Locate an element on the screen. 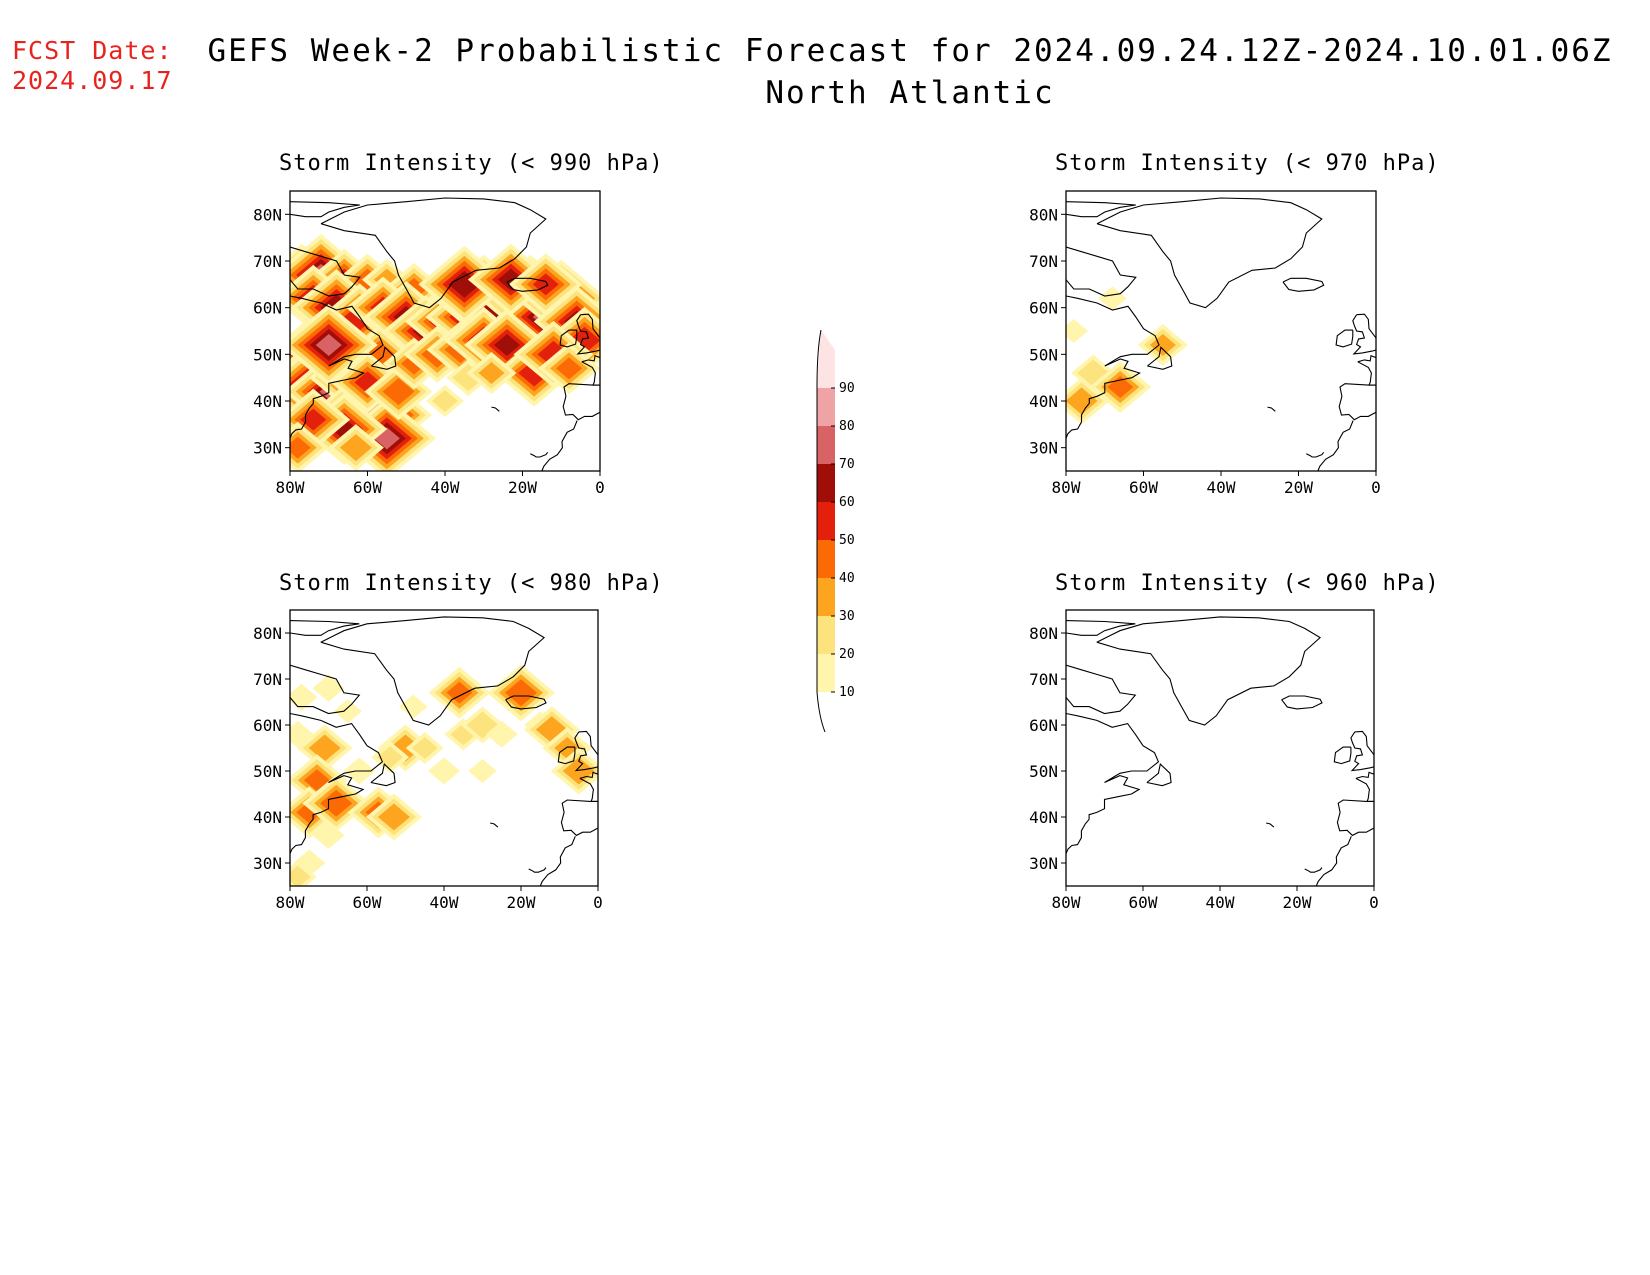 The width and height of the screenshot is (1650, 1275). forecast-date-label: FCST Date: is located at coordinates (92, 50).